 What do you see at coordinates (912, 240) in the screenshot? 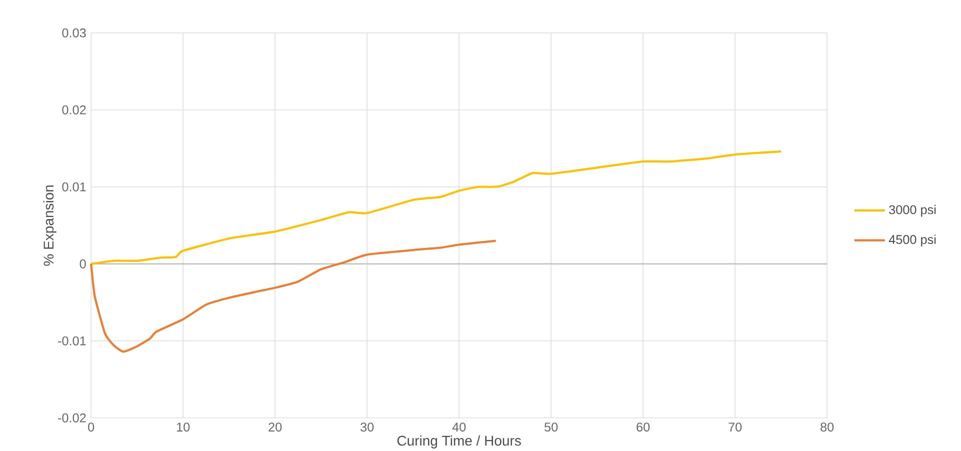
I see `legend-label: 4500 psi` at bounding box center [912, 240].